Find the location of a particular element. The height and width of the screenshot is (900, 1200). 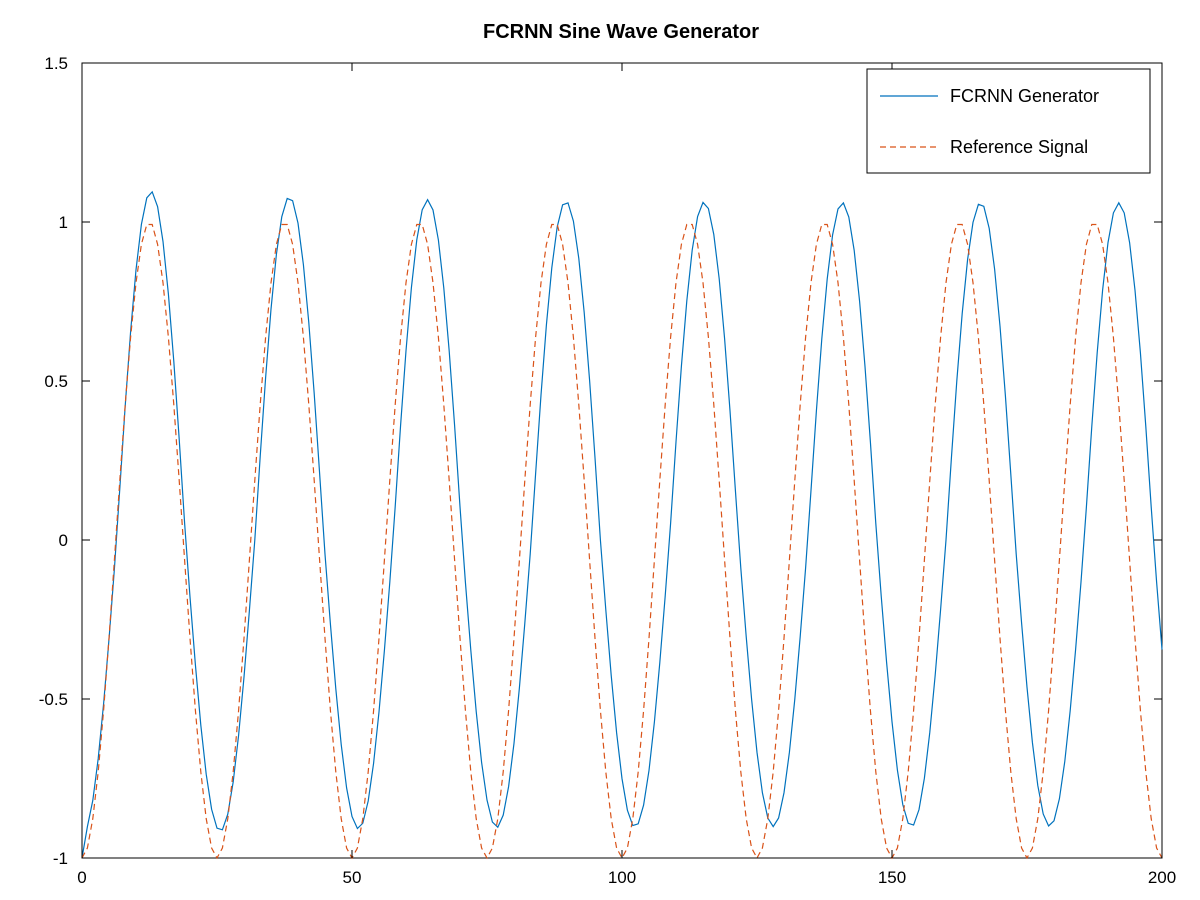

x-tick-label: 150 is located at coordinates (892, 877).